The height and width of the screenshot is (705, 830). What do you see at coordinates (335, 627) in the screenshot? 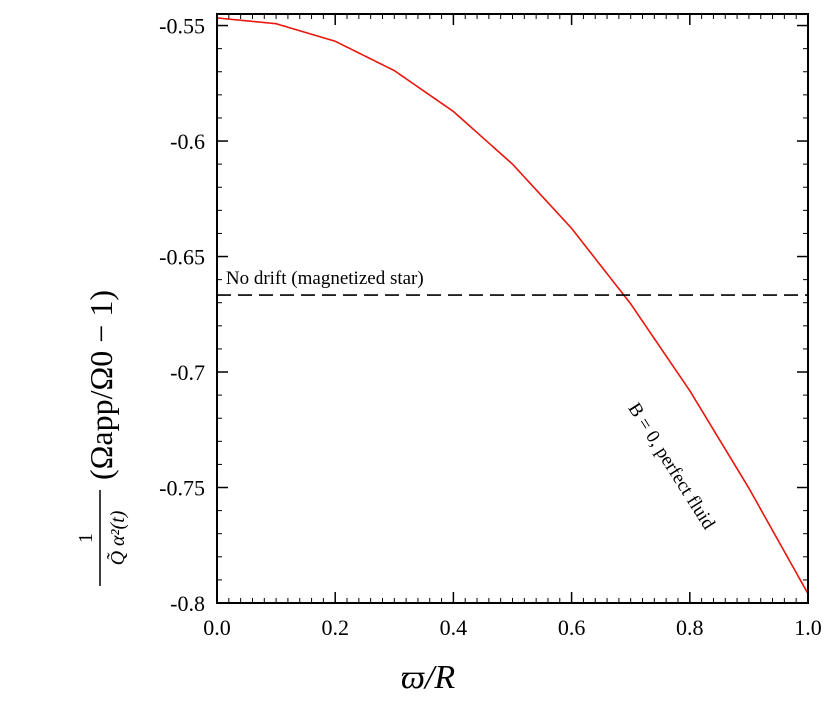
I see `x-tick-label: 0.2` at bounding box center [335, 627].